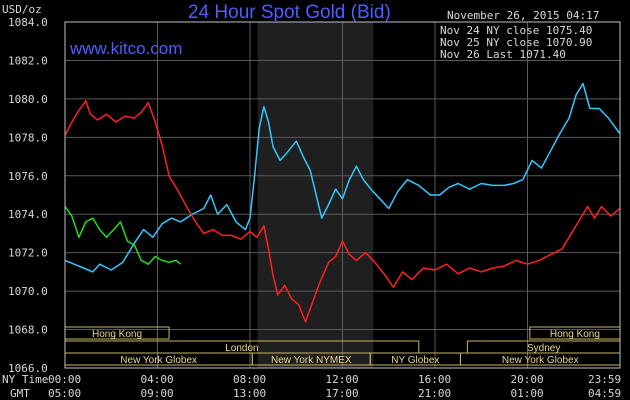 The image size is (630, 400). Describe the element at coordinates (527, 393) in the screenshot. I see `x-tick-gmt: 01:00` at that location.